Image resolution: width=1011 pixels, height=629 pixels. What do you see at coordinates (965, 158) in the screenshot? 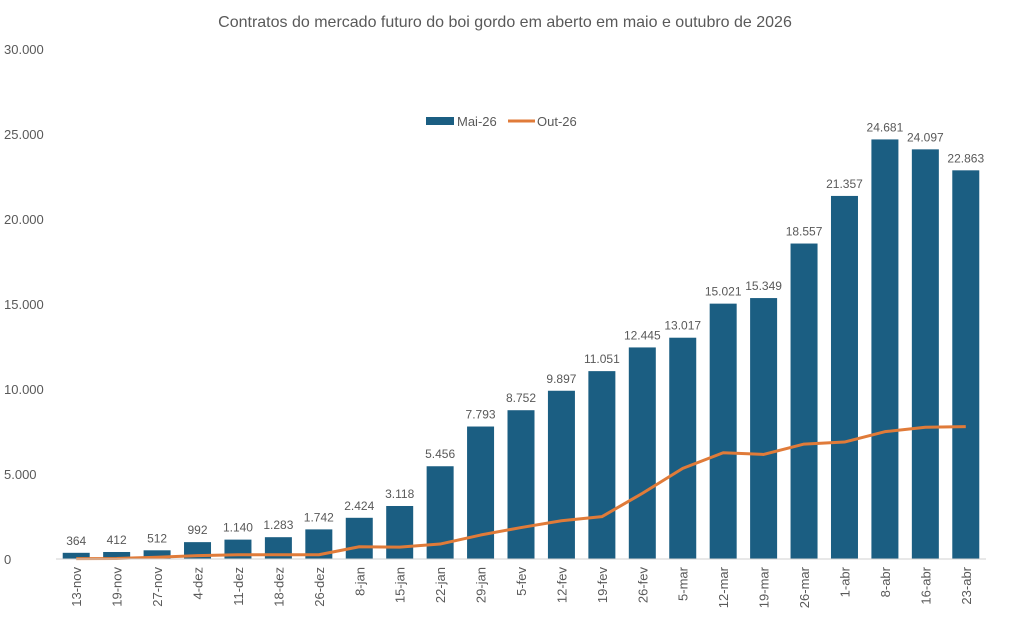
I see `bar-data-label: 22.863` at bounding box center [965, 158].